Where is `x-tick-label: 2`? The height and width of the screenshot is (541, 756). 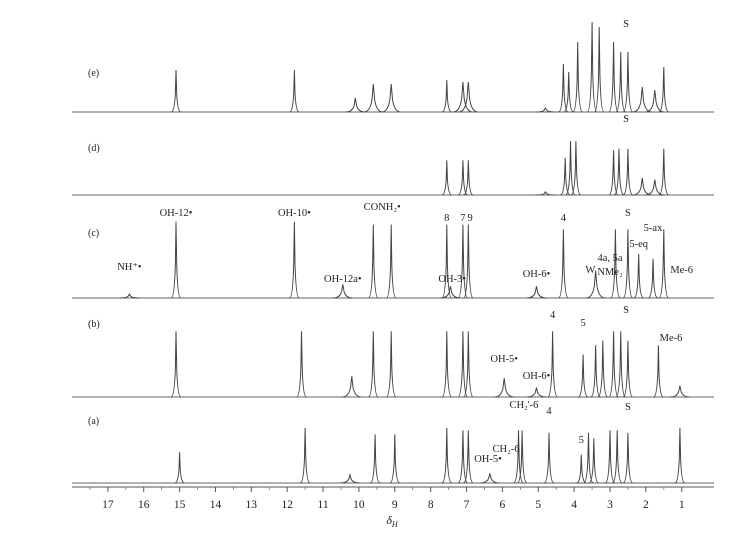 x-tick-label: 2 is located at coordinates (646, 505).